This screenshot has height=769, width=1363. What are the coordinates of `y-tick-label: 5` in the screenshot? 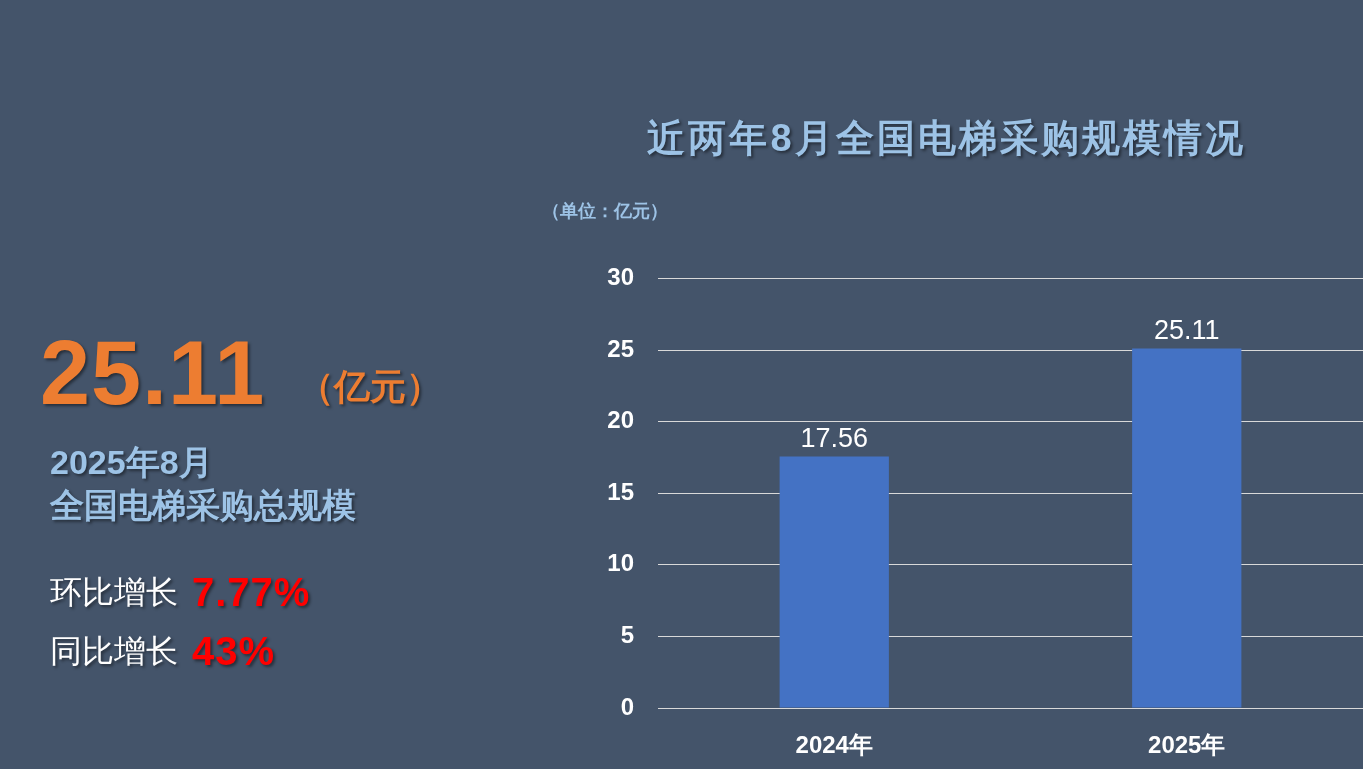 It's located at (627, 635).